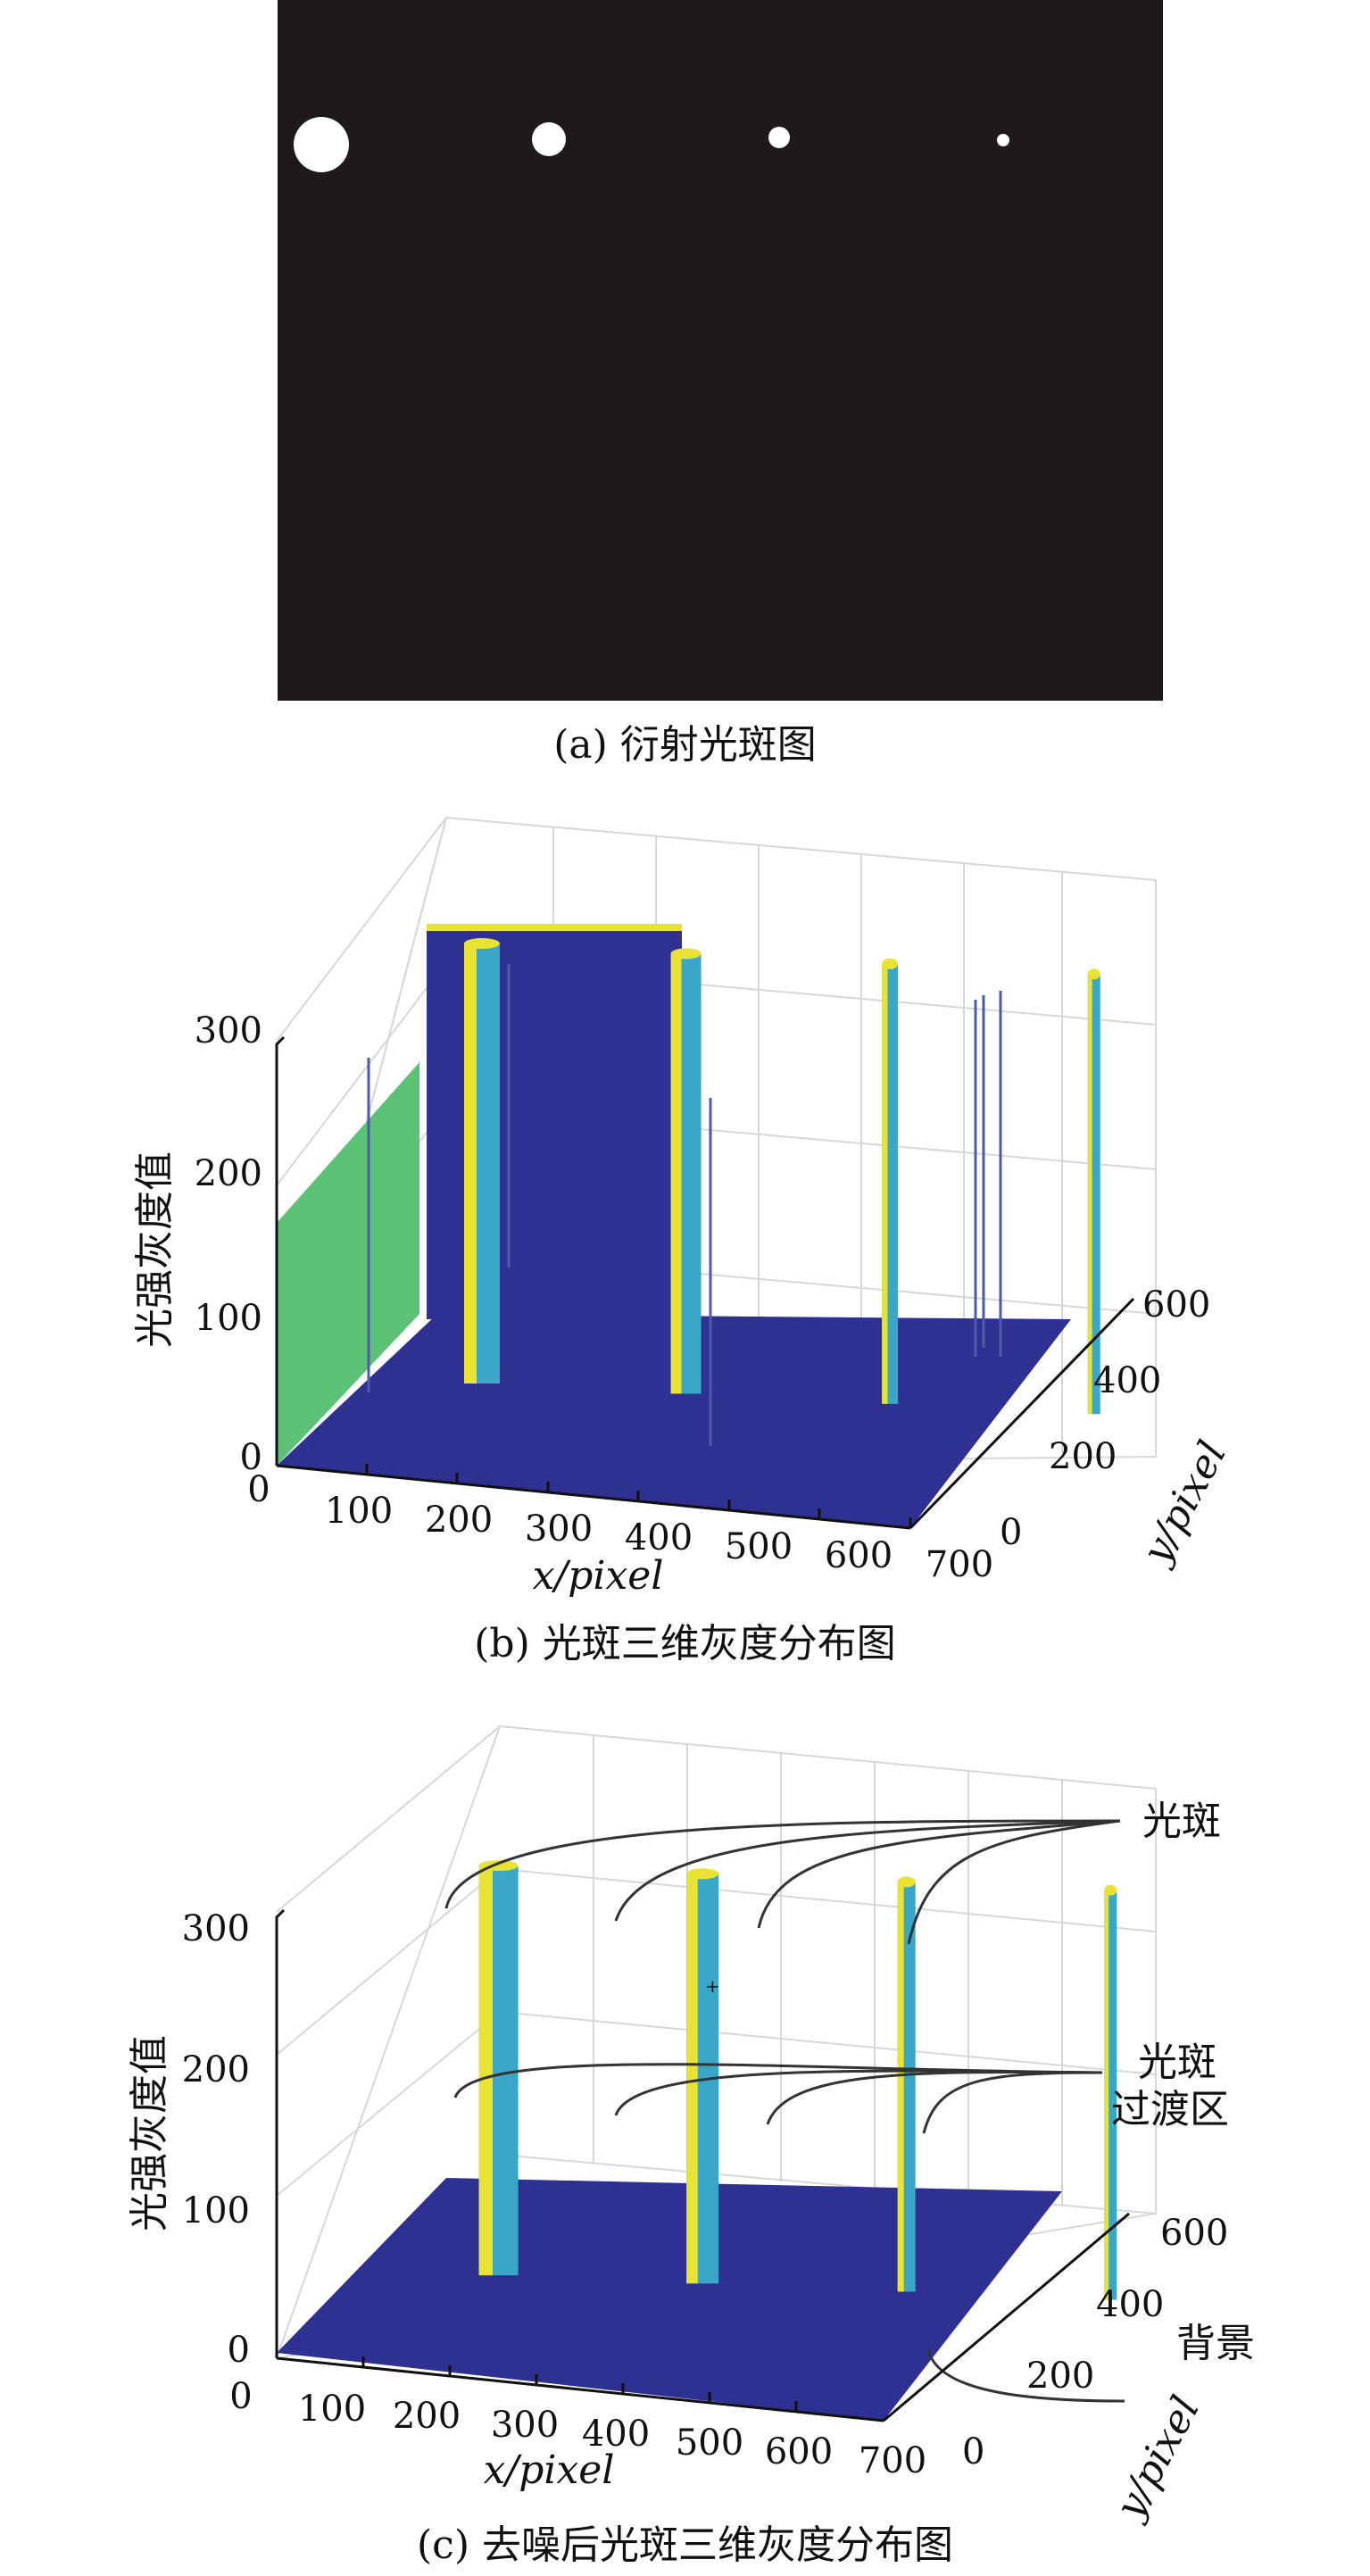 The width and height of the screenshot is (1370, 2576). What do you see at coordinates (229, 1319) in the screenshot?
I see `z-tick-100: 100` at bounding box center [229, 1319].